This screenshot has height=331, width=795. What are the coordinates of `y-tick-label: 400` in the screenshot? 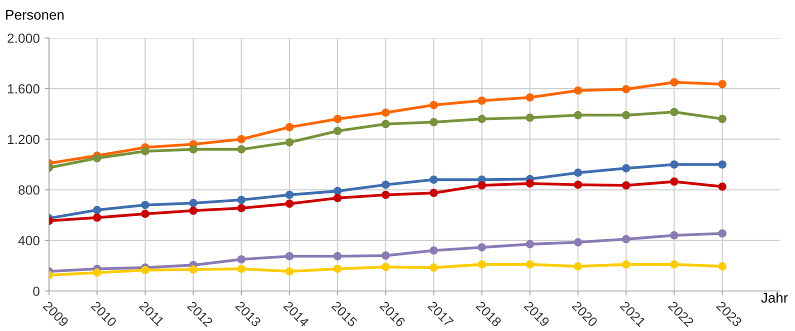 It's located at (29, 241).